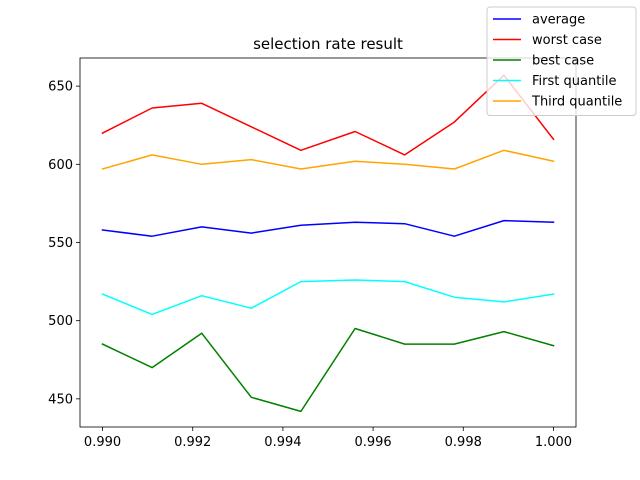  Describe the element at coordinates (328, 44) in the screenshot. I see `chart-title: selection rate result` at that location.